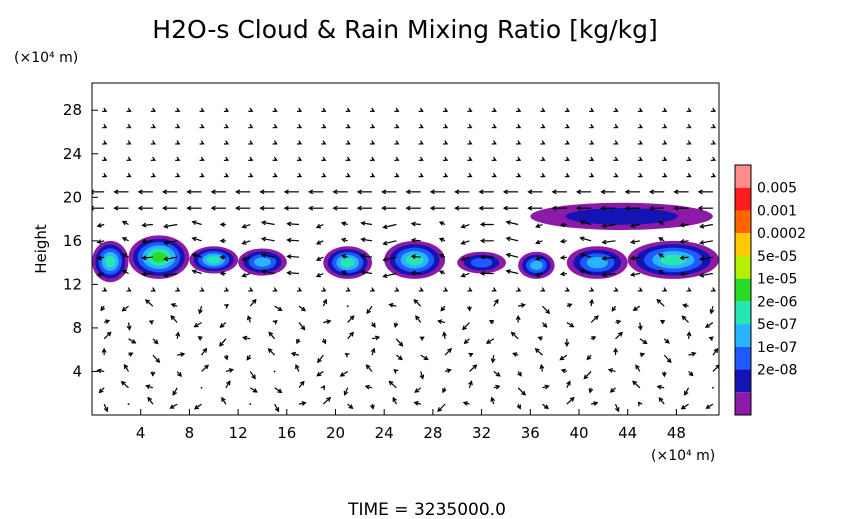 Image resolution: width=854 pixels, height=519 pixels. What do you see at coordinates (347, 306) in the screenshot?
I see `wind-vector-dot` at bounding box center [347, 306].